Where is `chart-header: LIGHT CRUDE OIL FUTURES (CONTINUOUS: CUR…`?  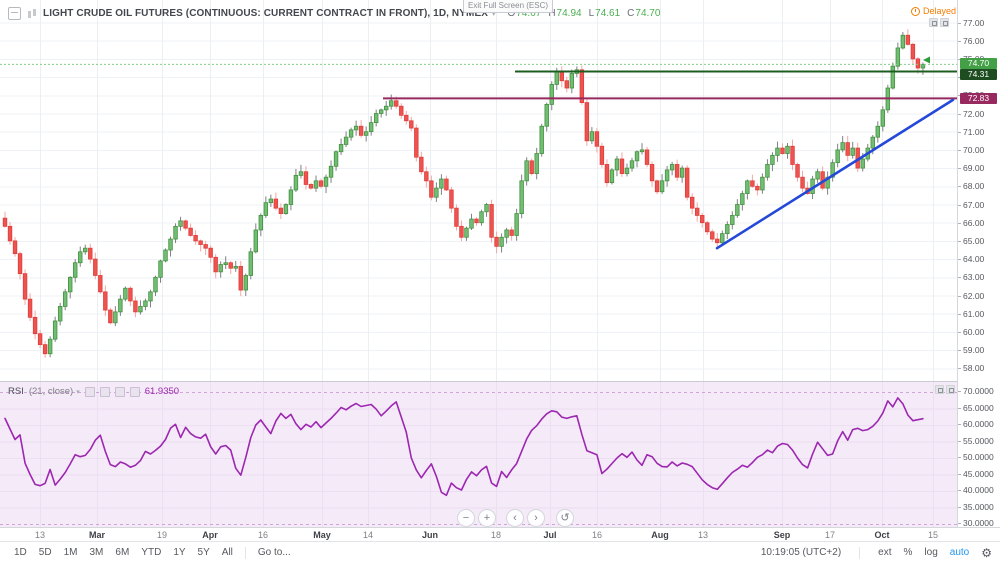 chart-header: LIGHT CRUDE OIL FUTURES (CONTINUOUS: CUR… is located at coordinates (334, 13).